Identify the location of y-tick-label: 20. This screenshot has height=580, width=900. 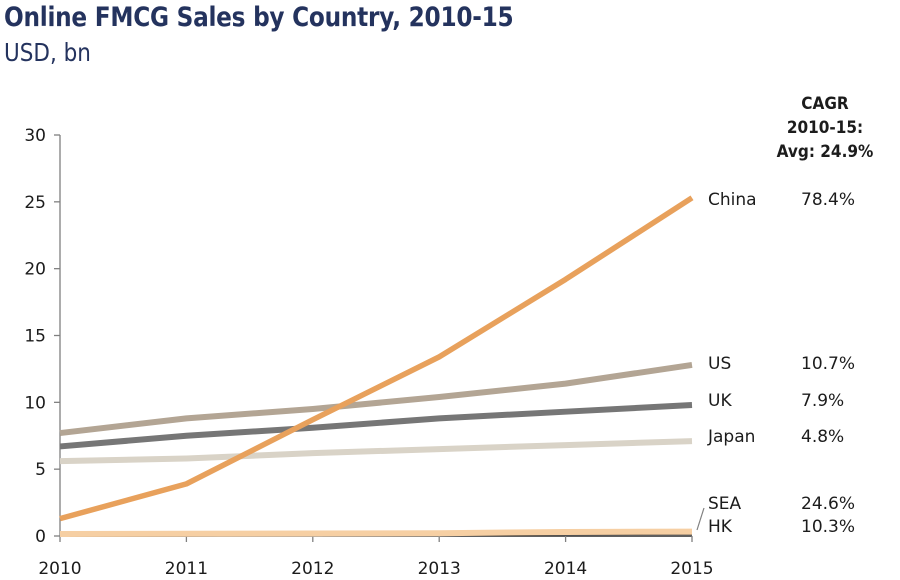
(35, 270).